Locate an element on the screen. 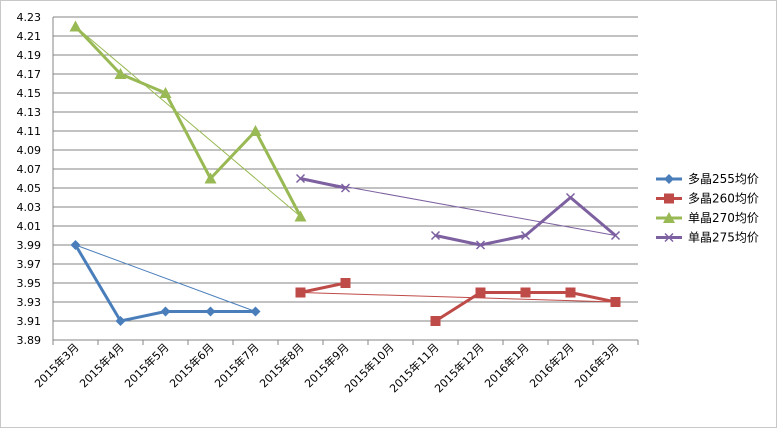 The width and height of the screenshot is (777, 431). x-tick-label: 2015年4月 is located at coordinates (101, 365).